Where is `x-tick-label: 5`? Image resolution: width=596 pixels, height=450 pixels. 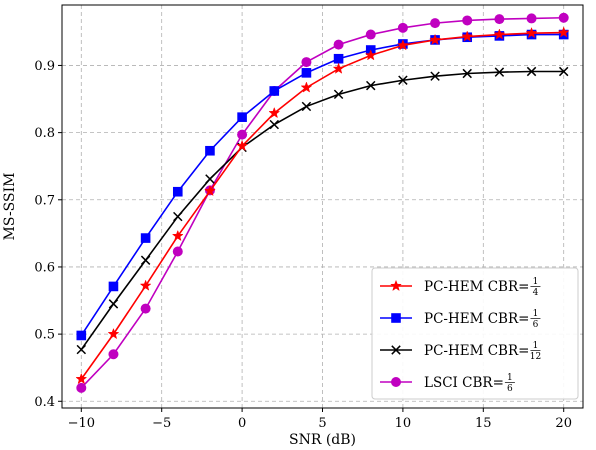
x-tick-label: 5 is located at coordinates (322, 423).